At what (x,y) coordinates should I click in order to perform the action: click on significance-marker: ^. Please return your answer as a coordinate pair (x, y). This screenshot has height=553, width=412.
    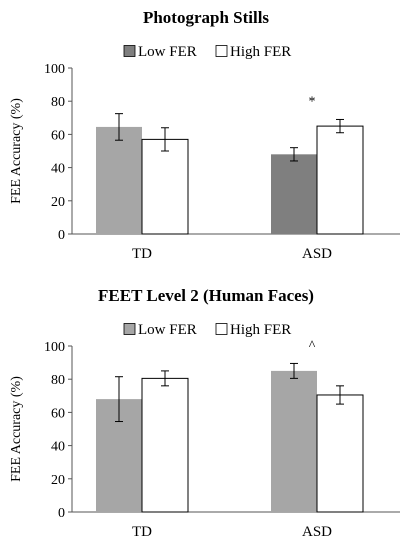
    Looking at the image, I should click on (312, 345).